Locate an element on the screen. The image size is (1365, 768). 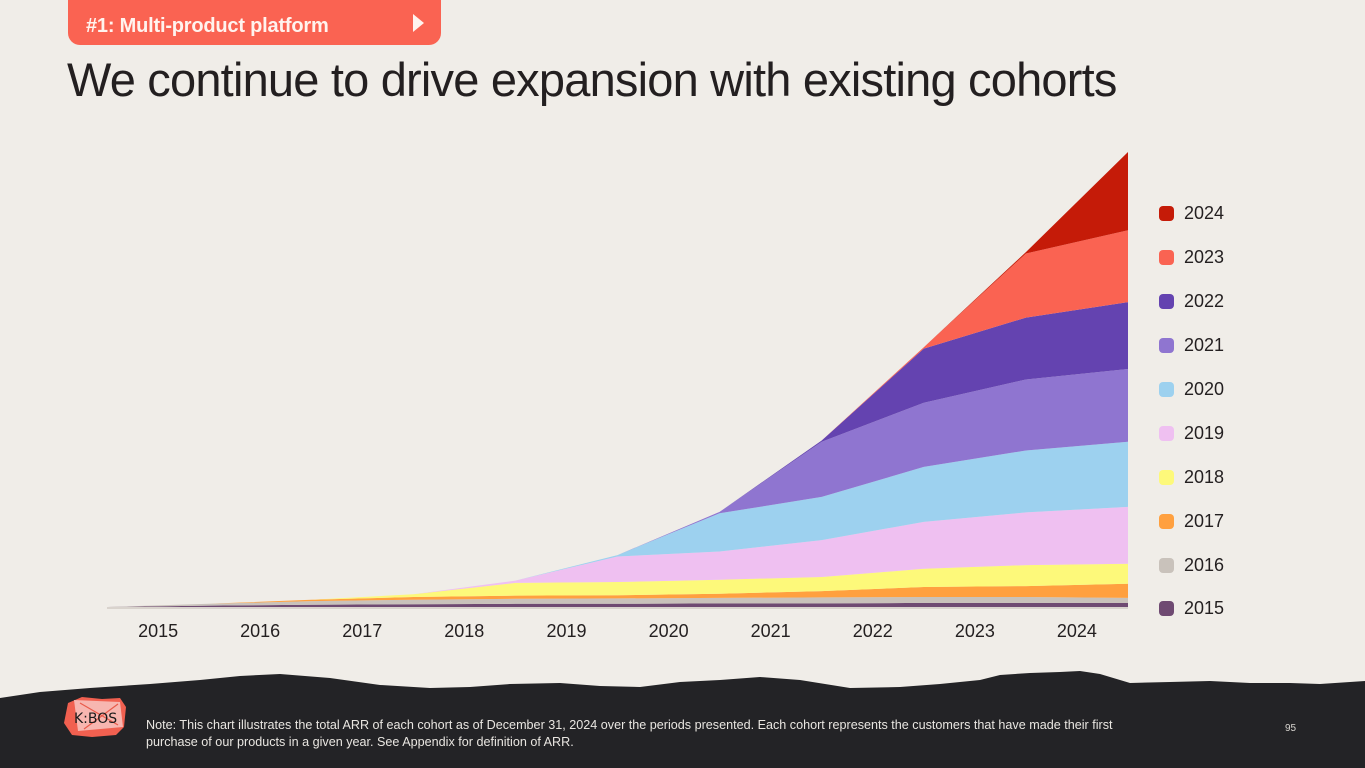
kibos-logo: K:BOS is located at coordinates (95, 717).